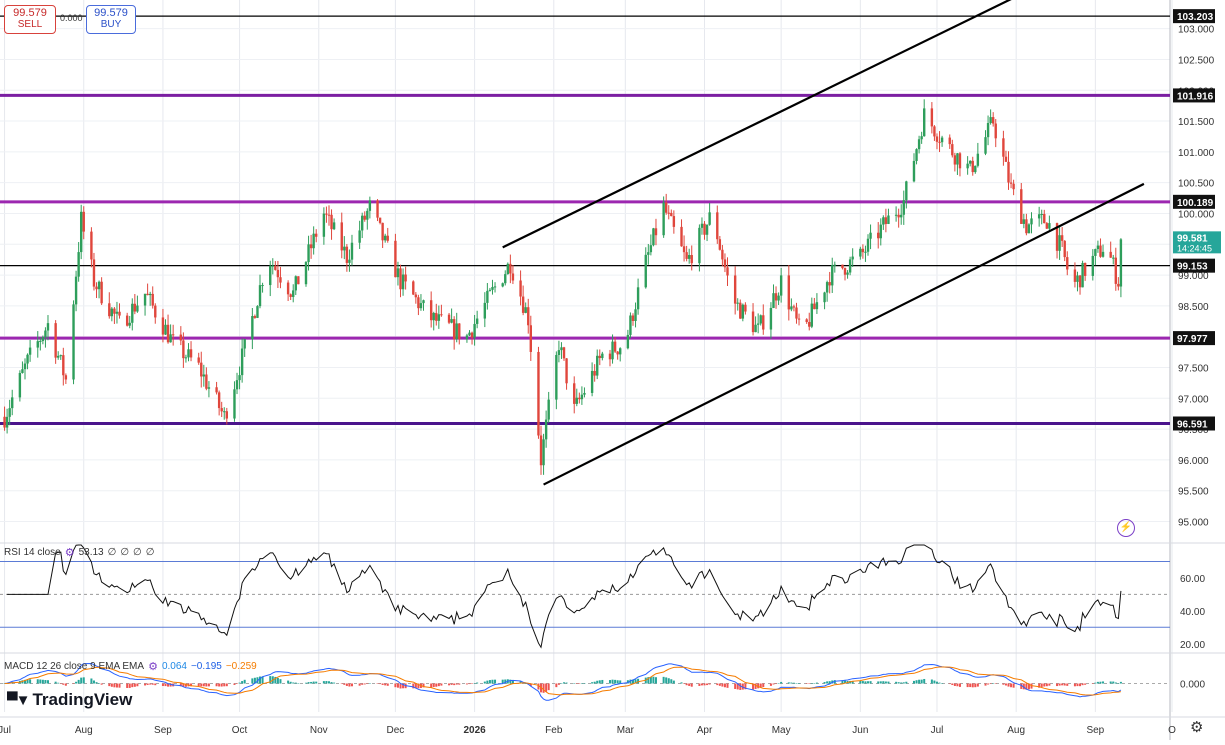  What do you see at coordinates (1197, 727) in the screenshot?
I see `settings-icon: ⚙` at bounding box center [1197, 727].